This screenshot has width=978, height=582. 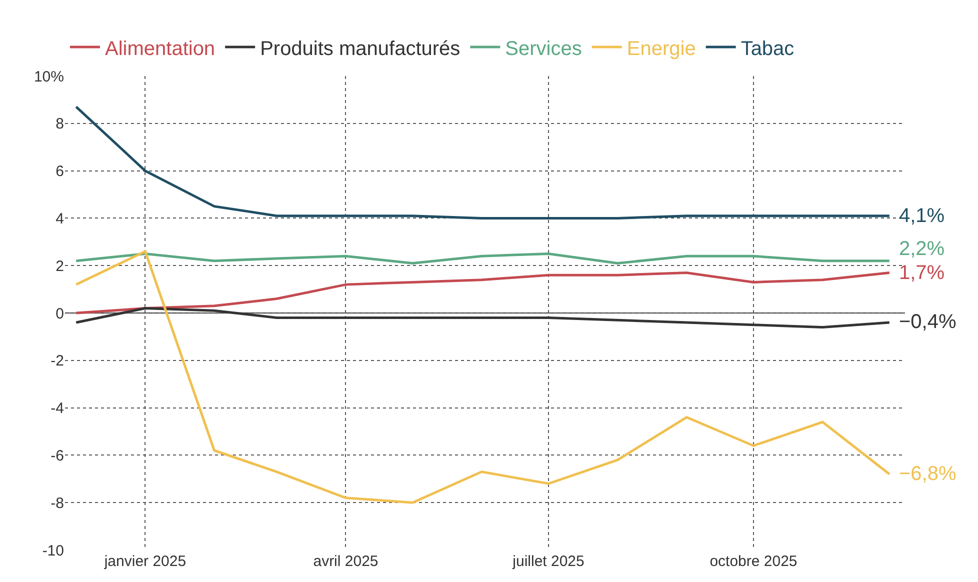 I want to click on y-tick-label: -10, so click(x=53, y=551).